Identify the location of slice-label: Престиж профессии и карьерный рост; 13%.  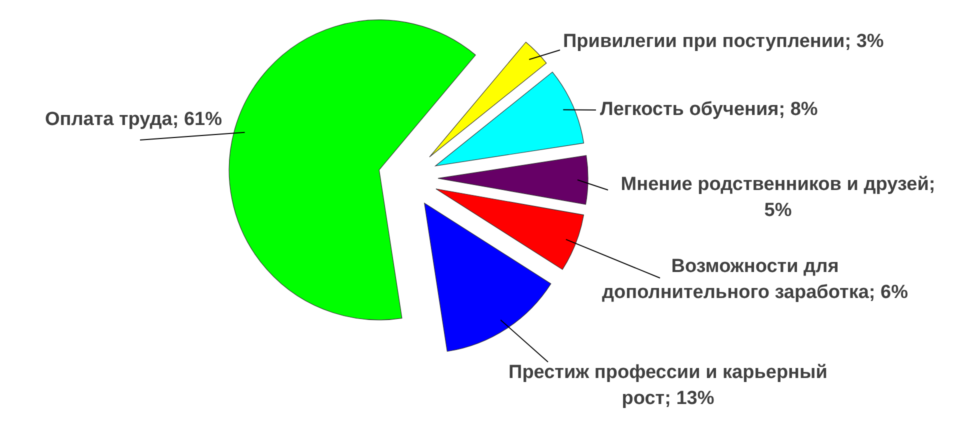
(668, 385).